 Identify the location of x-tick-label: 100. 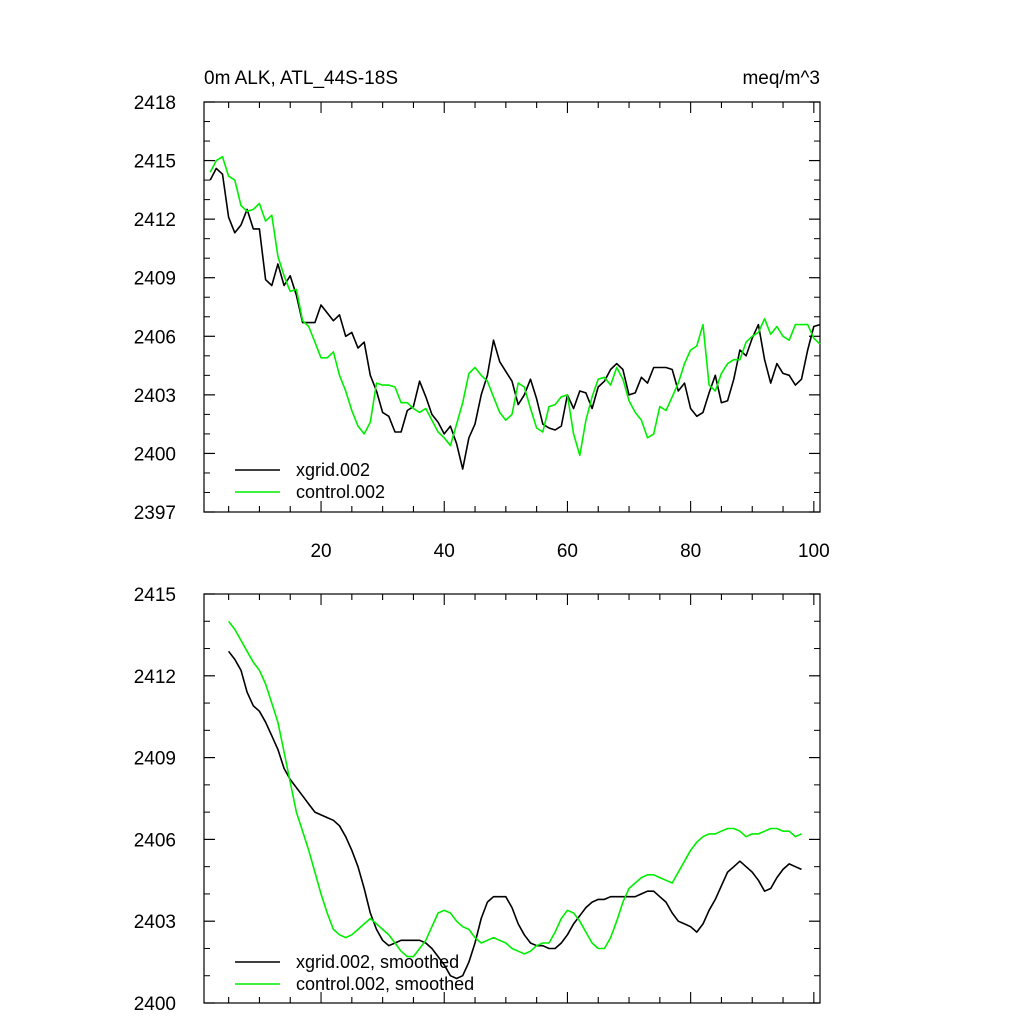
(814, 551).